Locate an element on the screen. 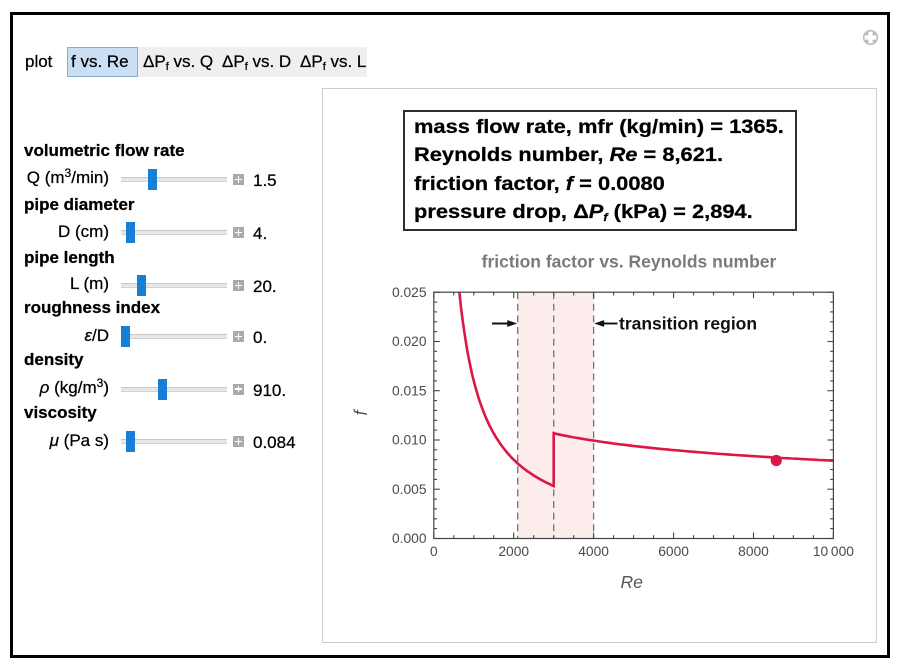 The width and height of the screenshot is (902, 670). svg-text: 0.000 is located at coordinates (409, 538).